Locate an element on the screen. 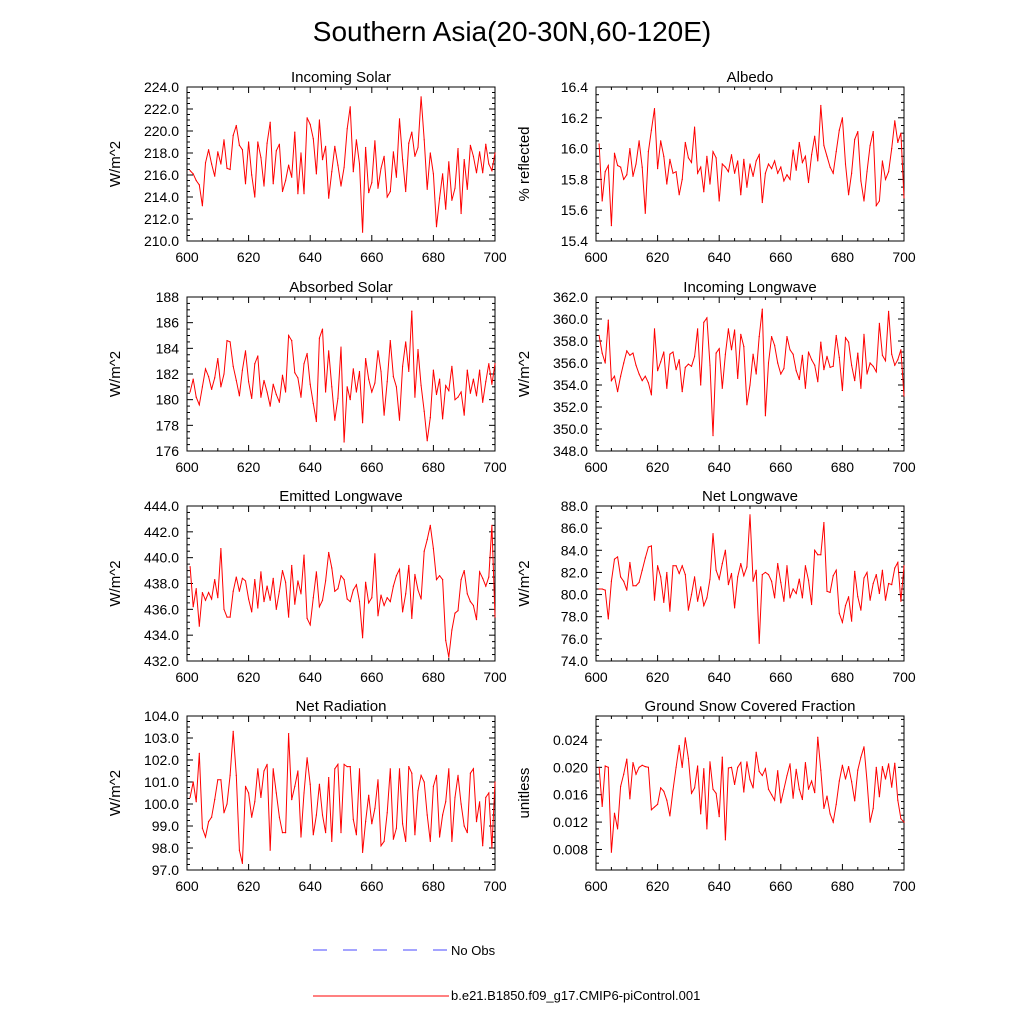 Image resolution: width=1024 pixels, height=1024 pixels. y-tick-label: 222.0 is located at coordinates (161, 109).